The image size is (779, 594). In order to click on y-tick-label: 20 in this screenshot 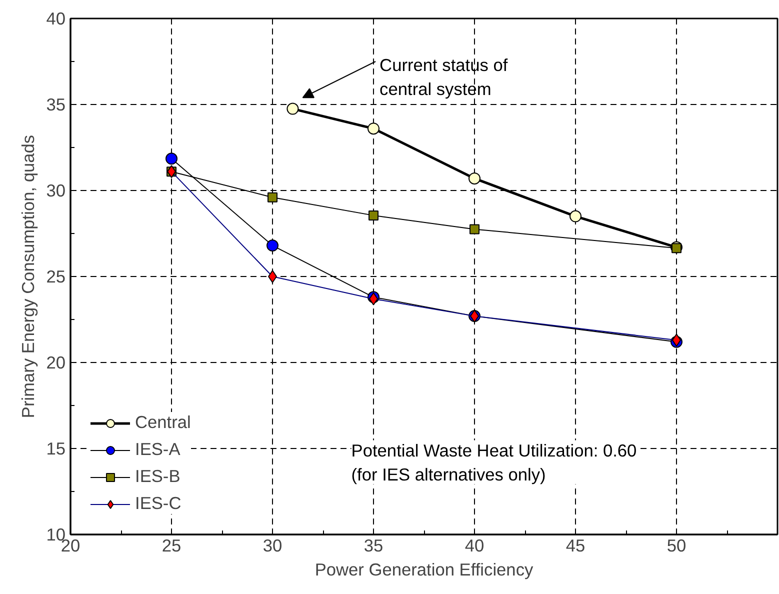, I will do `click(56, 362)`.